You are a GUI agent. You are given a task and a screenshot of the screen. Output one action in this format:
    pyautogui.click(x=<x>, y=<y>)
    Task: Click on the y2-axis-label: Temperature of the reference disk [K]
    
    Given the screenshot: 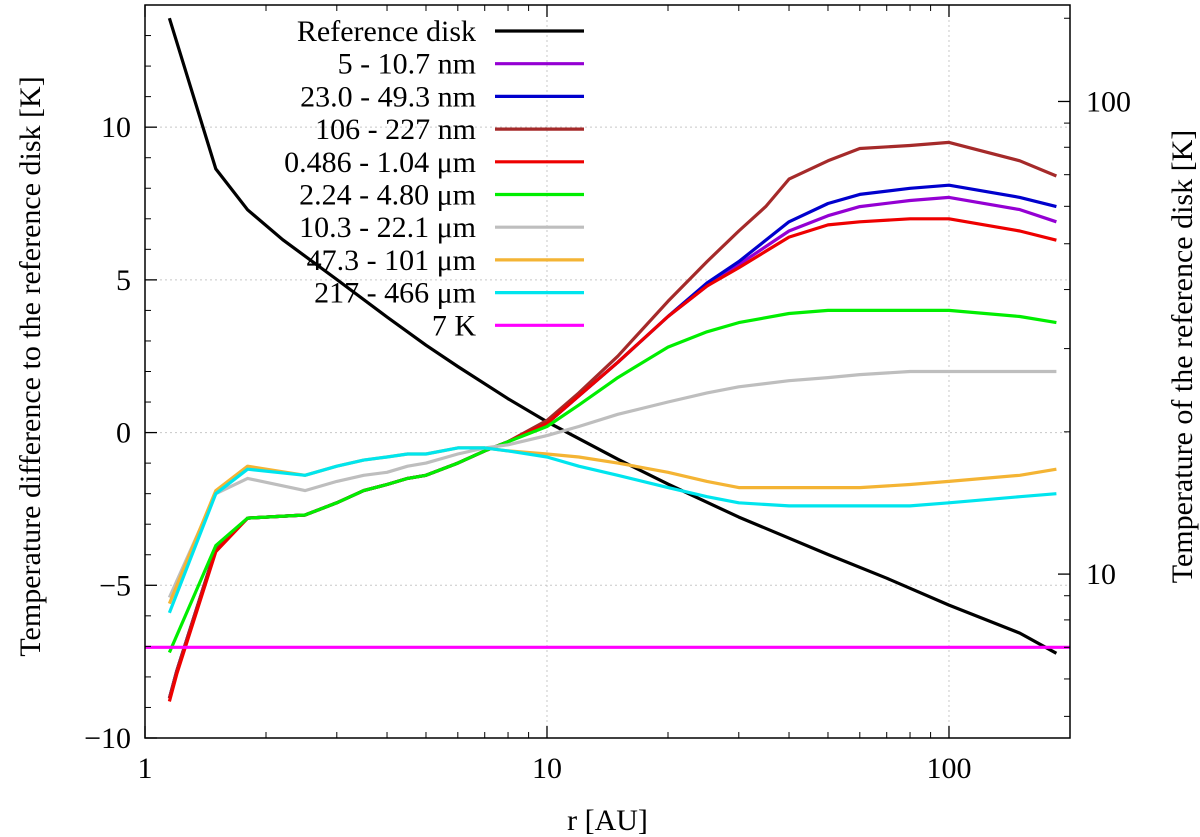 What is the action you would take?
    pyautogui.click(x=1182, y=357)
    